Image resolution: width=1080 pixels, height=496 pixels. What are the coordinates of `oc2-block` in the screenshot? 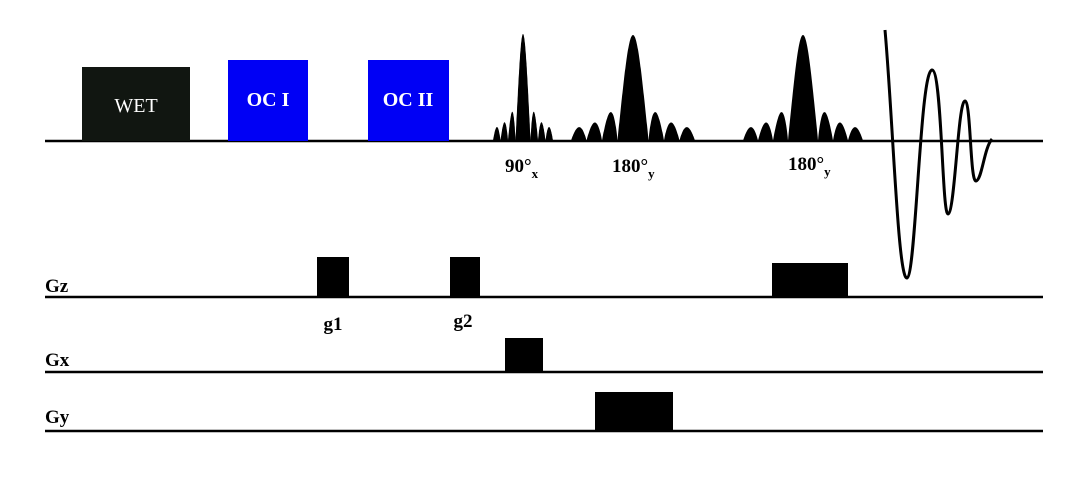 It's located at (408, 100).